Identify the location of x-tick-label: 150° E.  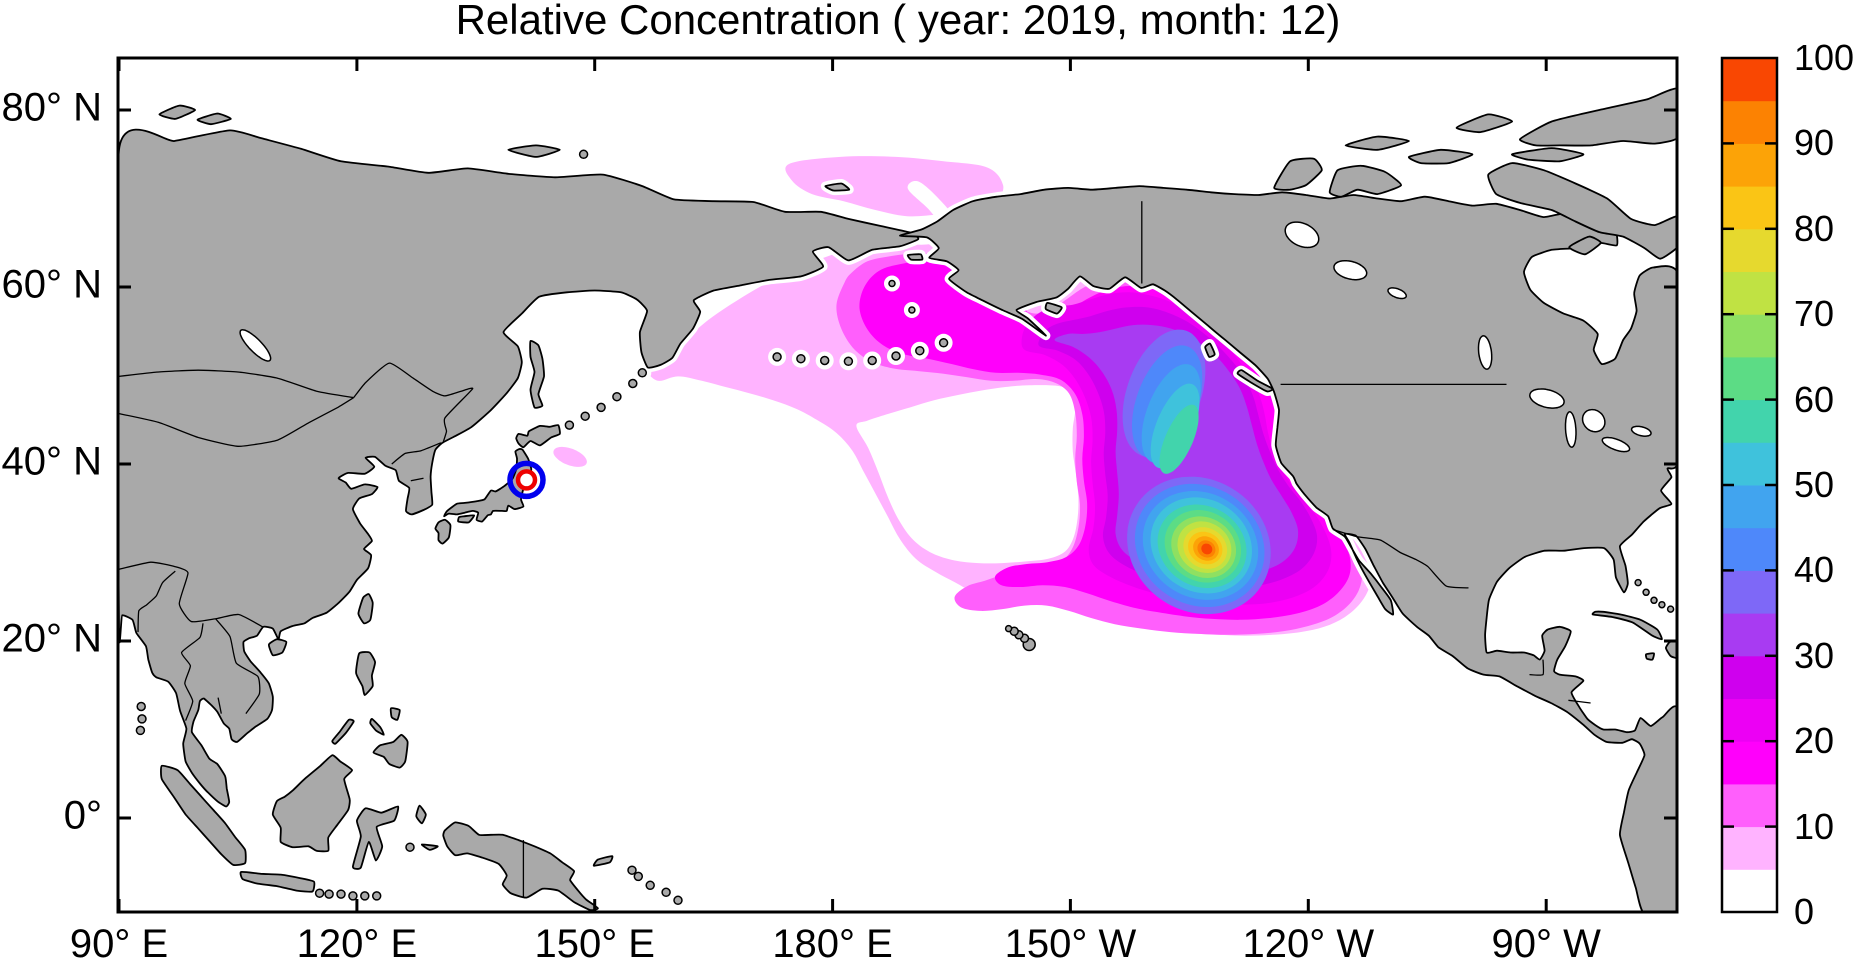
(594, 944).